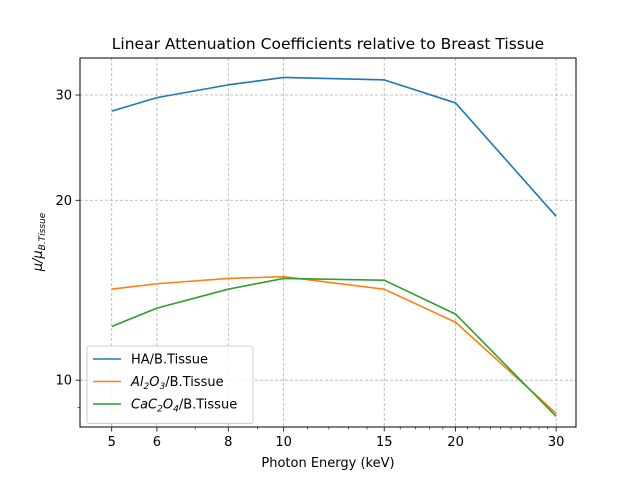  What do you see at coordinates (176, 410) in the screenshot?
I see `legend-label-part: 4` at bounding box center [176, 410].